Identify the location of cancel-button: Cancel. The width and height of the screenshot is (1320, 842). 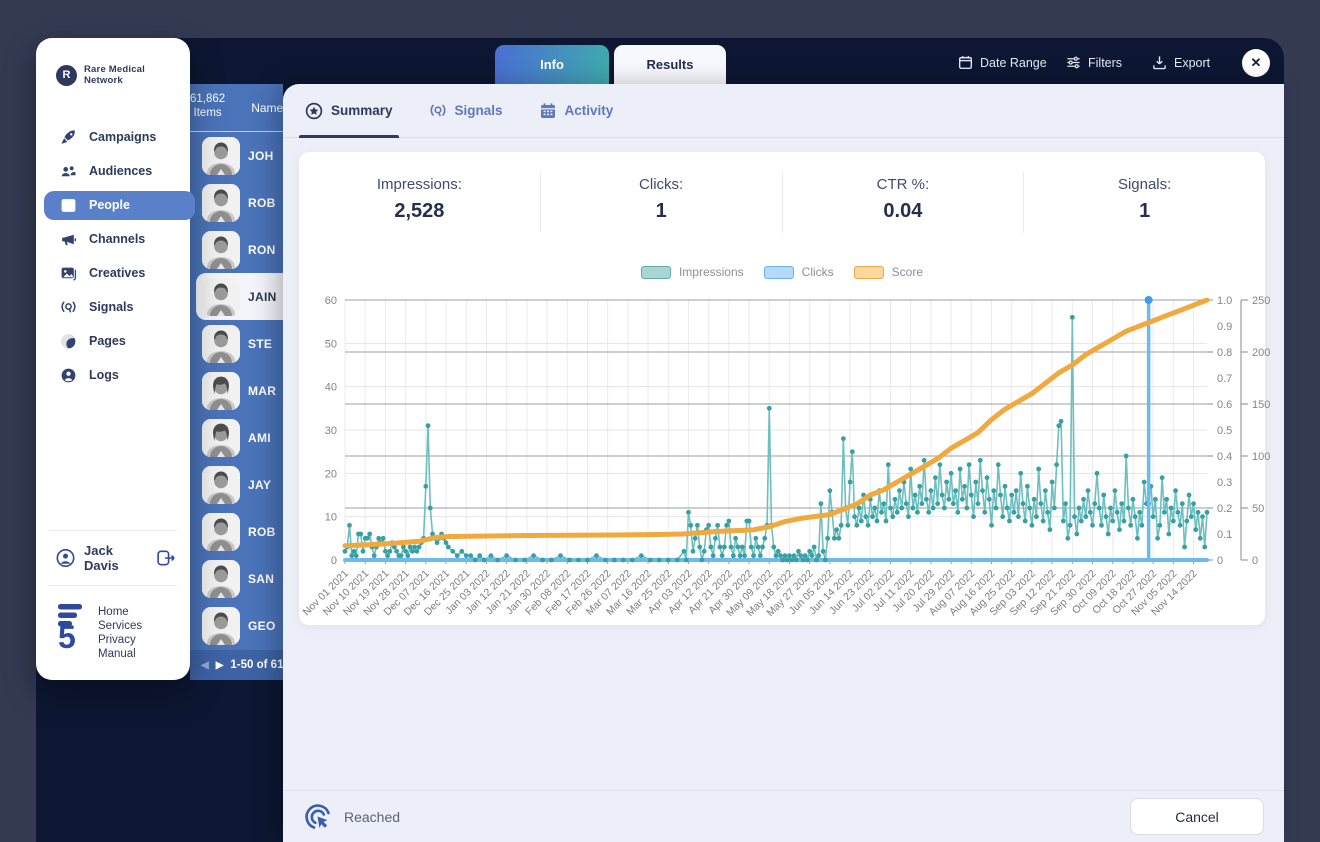
(1197, 816).